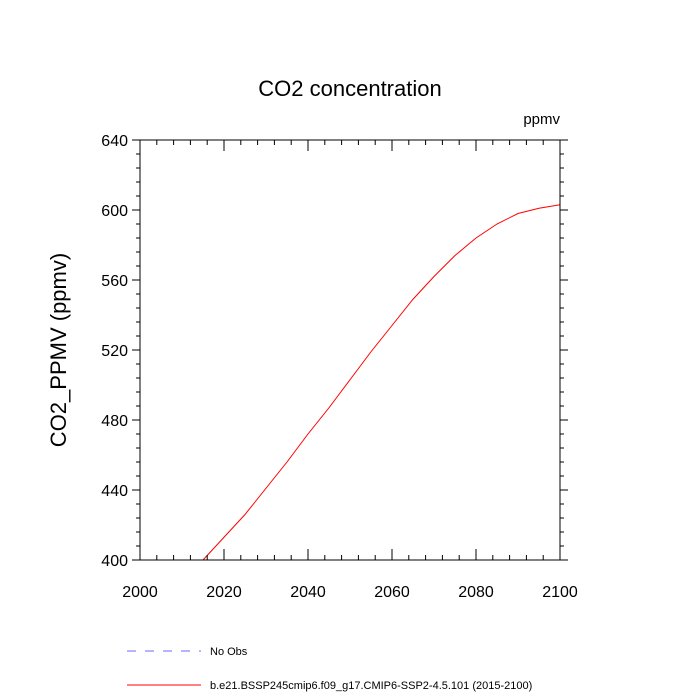 This screenshot has height=700, width=700. Describe the element at coordinates (560, 592) in the screenshot. I see `x-tick-label: 2100` at that location.